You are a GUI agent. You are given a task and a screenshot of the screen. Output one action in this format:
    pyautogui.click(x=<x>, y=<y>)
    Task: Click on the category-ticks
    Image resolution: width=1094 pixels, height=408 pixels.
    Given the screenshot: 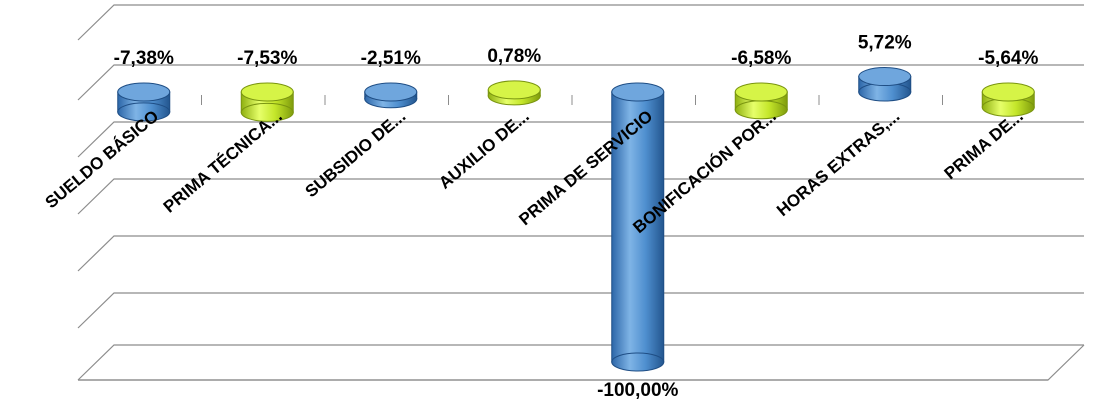 What is the action you would take?
    pyautogui.click(x=572, y=100)
    